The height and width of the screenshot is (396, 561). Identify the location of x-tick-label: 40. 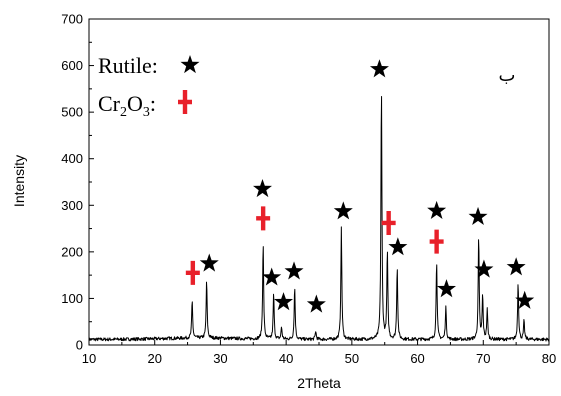
(286, 358).